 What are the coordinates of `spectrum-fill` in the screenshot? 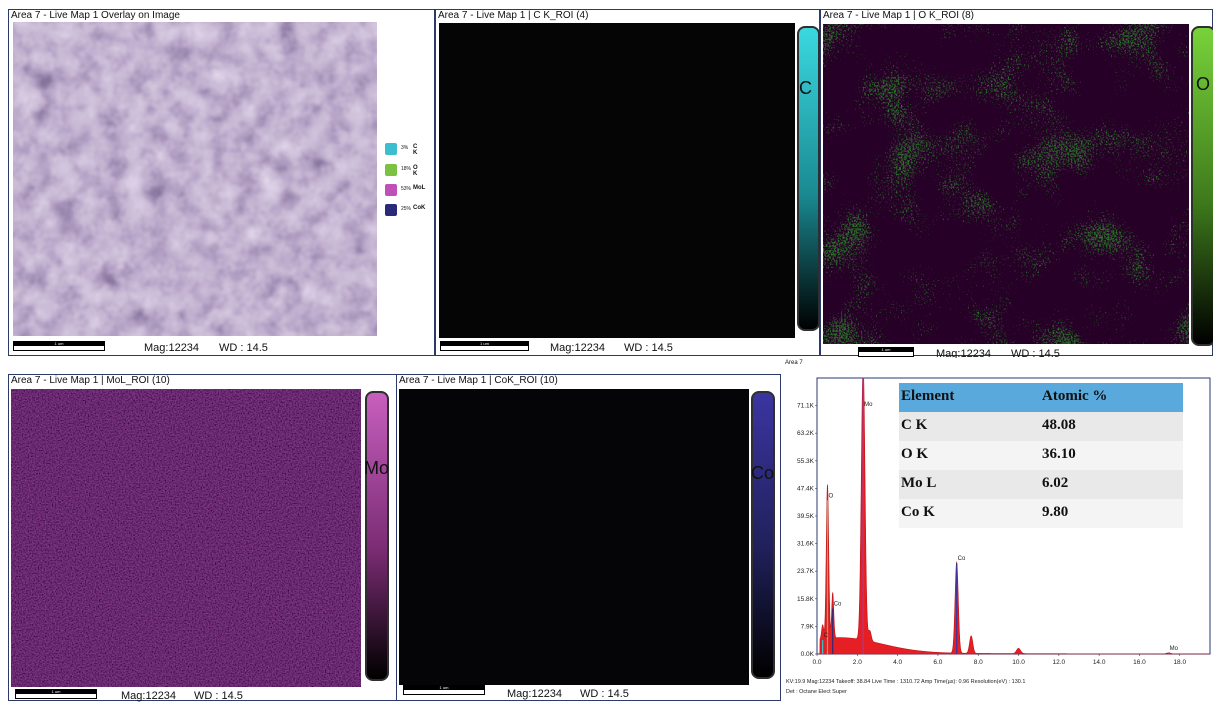 It's located at (1014, 516).